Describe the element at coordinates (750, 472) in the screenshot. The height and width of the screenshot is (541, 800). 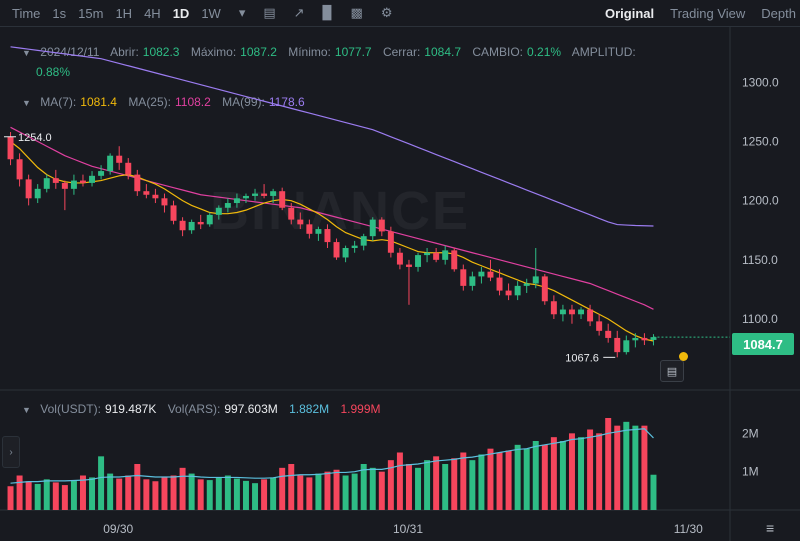
I see `vol-tick-label: 1M` at that location.